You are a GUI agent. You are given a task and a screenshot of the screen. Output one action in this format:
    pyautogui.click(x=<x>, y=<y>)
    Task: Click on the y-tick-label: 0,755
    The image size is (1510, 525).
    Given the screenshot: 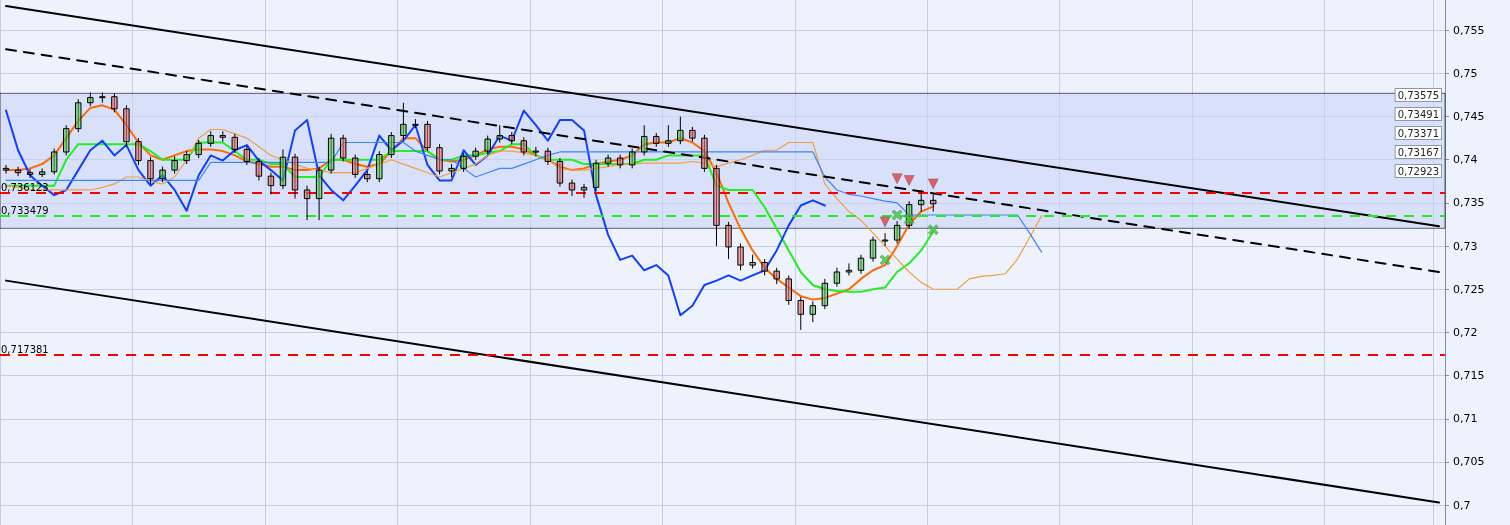 What is the action you would take?
    pyautogui.click(x=1469, y=30)
    